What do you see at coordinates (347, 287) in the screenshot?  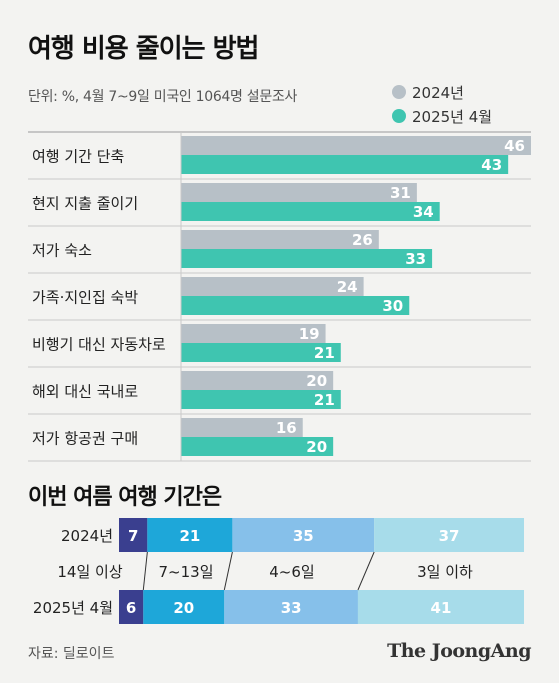 I see `bar-value-label: 24` at bounding box center [347, 287].